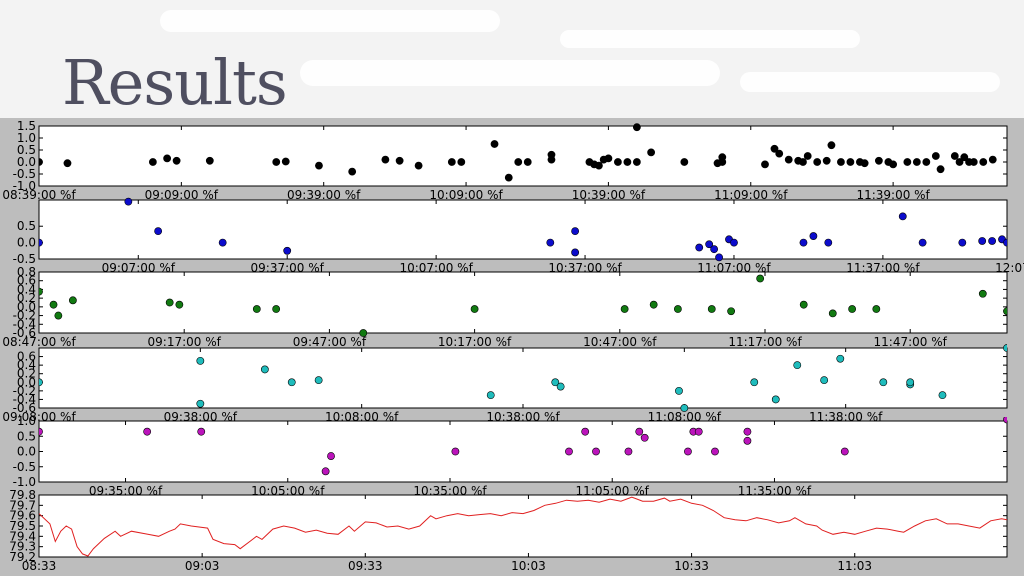  What do you see at coordinates (202, 566) in the screenshot?
I see `x-tick-label: 09:03` at bounding box center [202, 566].